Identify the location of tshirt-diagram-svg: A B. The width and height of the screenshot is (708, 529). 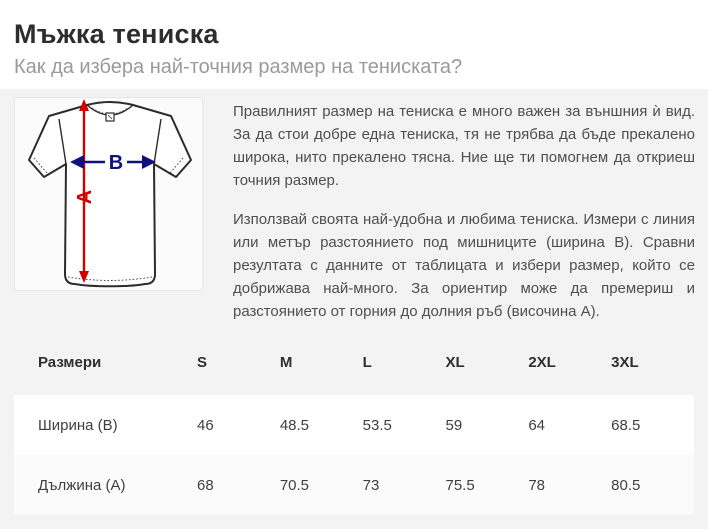
(110, 193).